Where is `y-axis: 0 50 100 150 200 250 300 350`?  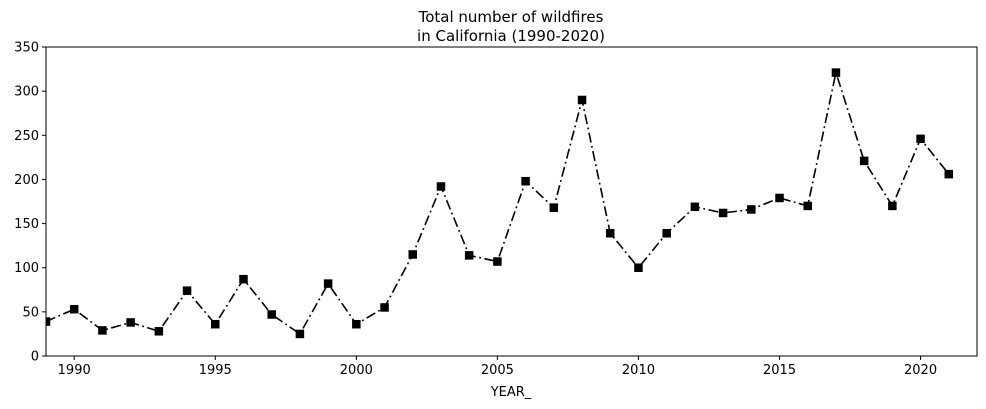
y-axis: 0 50 100 150 200 250 300 350 is located at coordinates (30, 203).